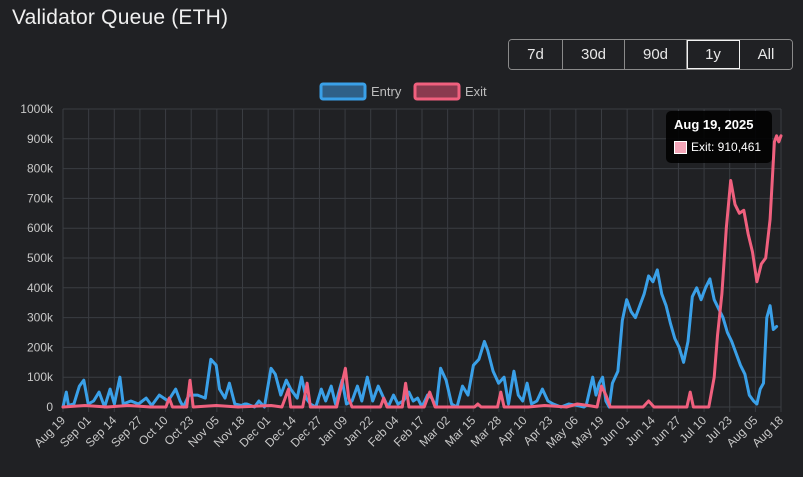 This screenshot has height=477, width=803. What do you see at coordinates (666, 431) in the screenshot?
I see `x-tick-label: Jun 27` at bounding box center [666, 431].